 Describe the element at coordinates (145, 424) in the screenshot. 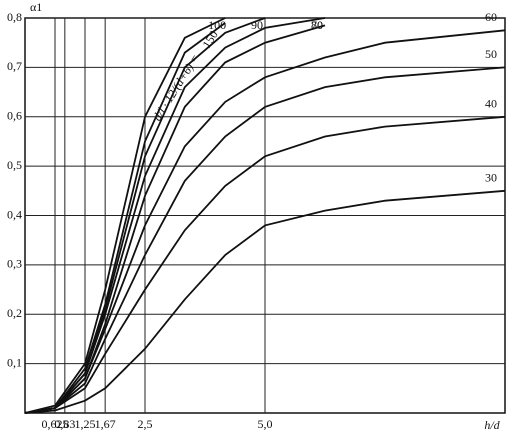

I see `x-tick-label: 2,5` at that location.